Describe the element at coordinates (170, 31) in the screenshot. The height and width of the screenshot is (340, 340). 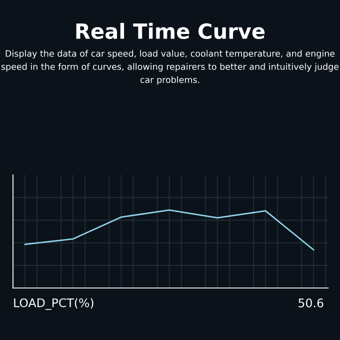
I see `chart-title: Real Time Curve` at that location.